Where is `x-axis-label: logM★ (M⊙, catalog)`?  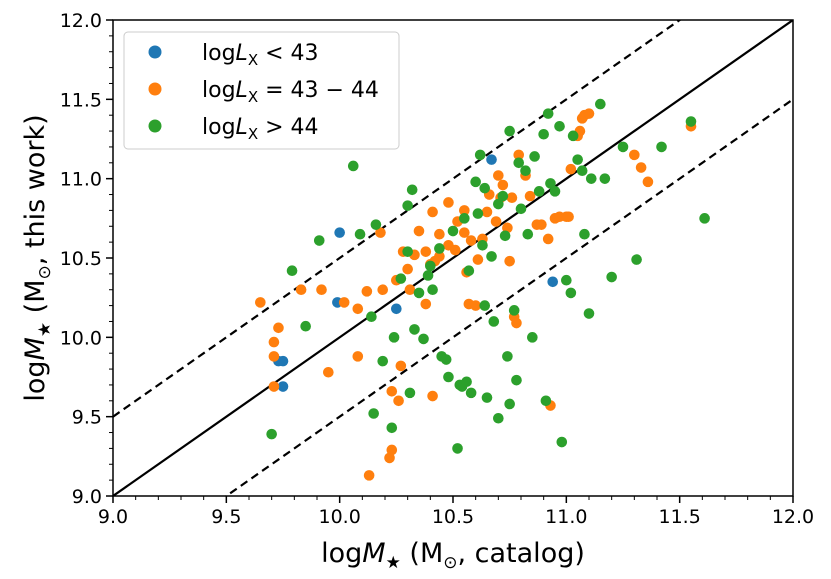 x-axis-label: logM★ (M⊙, catalog) is located at coordinates (453, 555).